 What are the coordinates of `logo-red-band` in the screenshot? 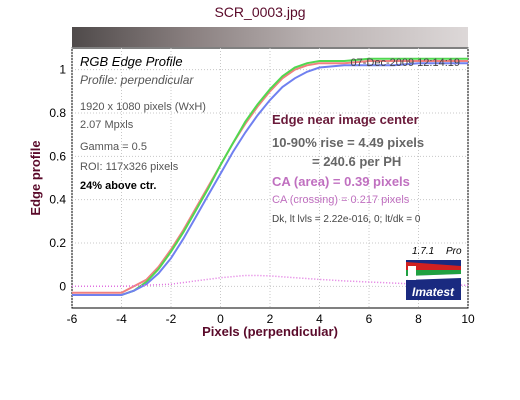 It's located at (433, 266).